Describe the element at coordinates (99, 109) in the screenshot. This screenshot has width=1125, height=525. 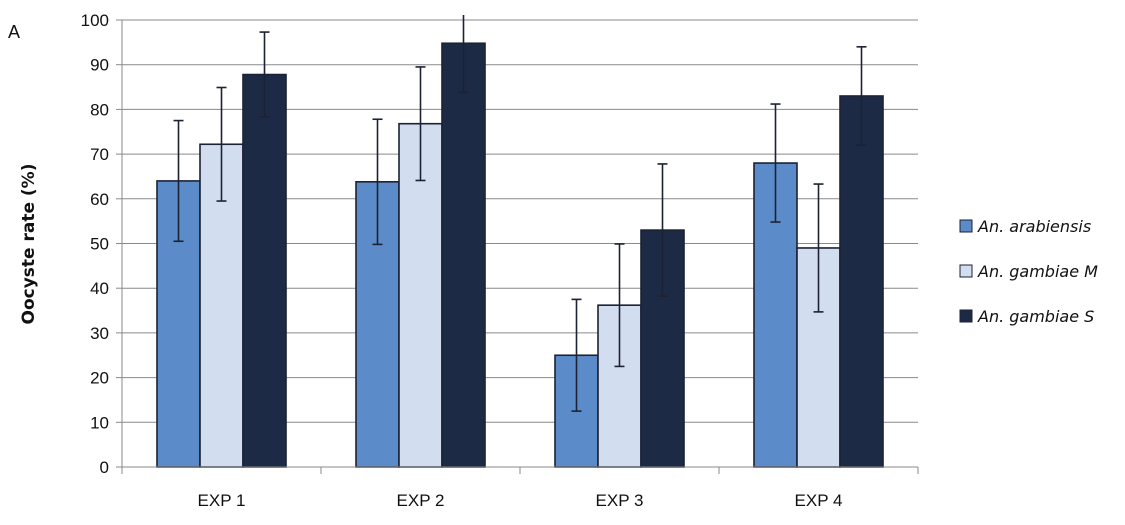
I see `y-tick-label: 80` at that location.